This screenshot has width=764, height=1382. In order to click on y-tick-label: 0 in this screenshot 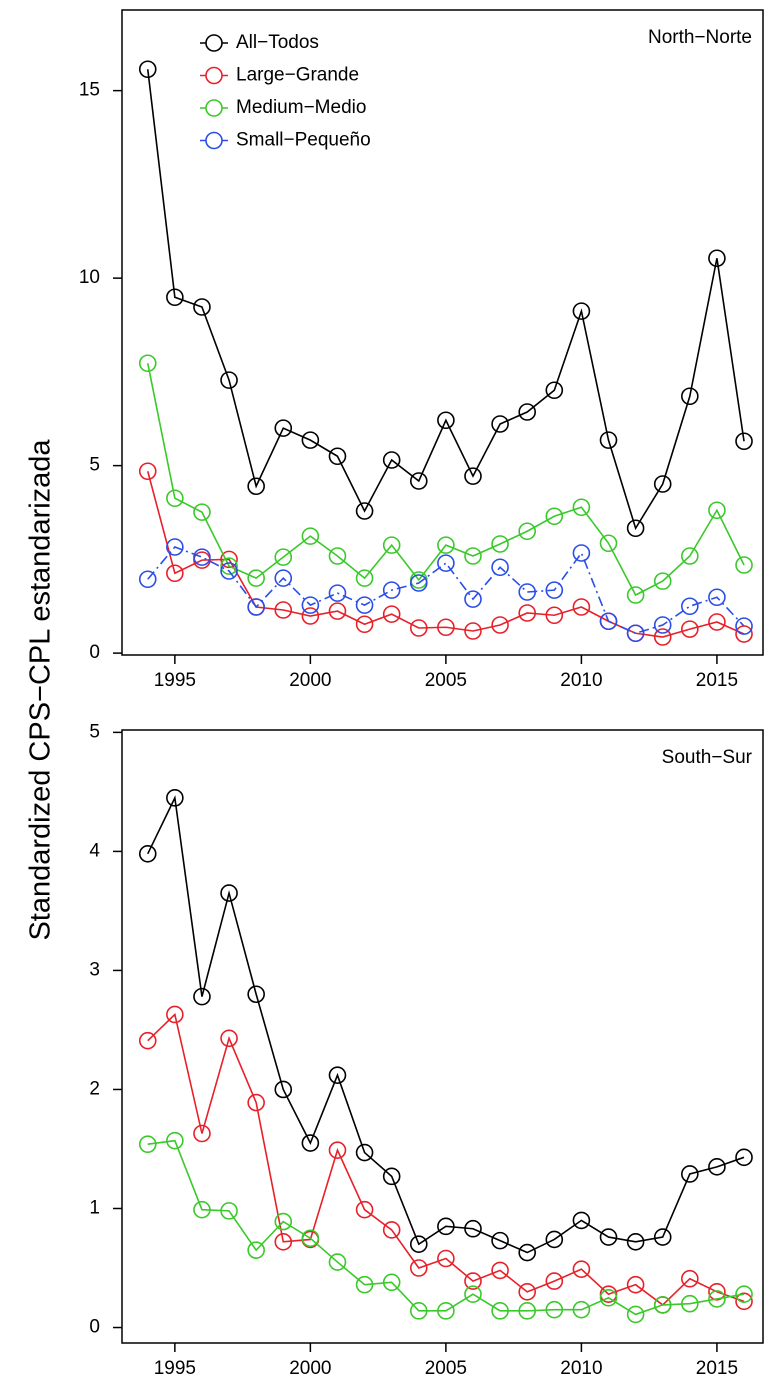, I will do `click(94, 1327)`.